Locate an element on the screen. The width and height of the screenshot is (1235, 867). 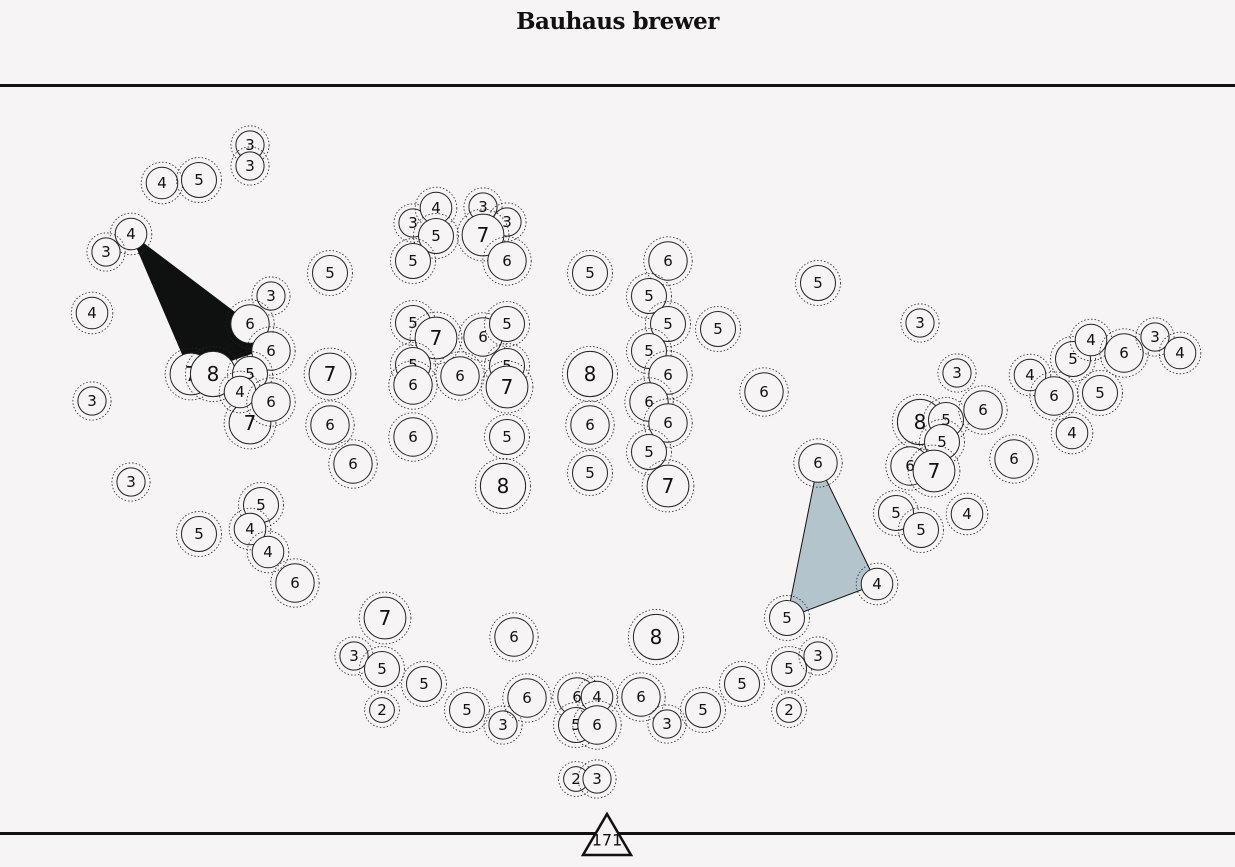
node-value: 8 is located at coordinates (213, 374).